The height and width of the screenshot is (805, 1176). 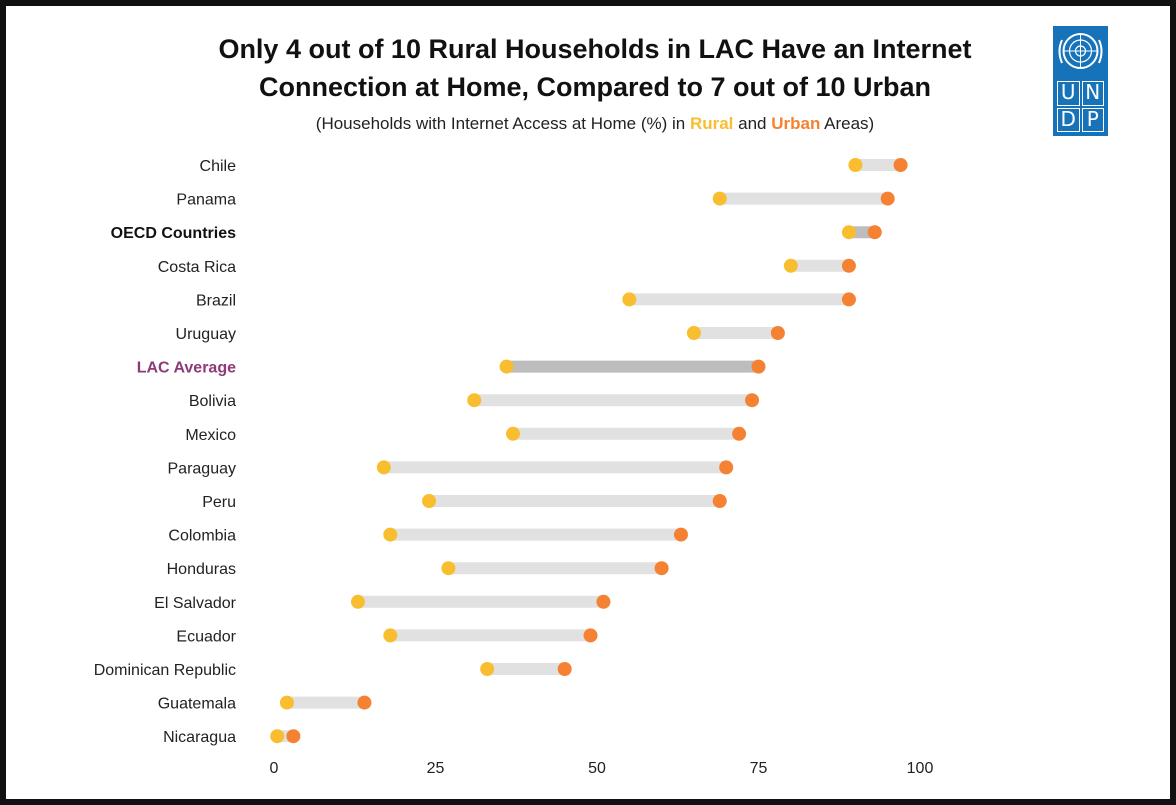 I want to click on logo-letter-u: U, so click(x=1068, y=93).